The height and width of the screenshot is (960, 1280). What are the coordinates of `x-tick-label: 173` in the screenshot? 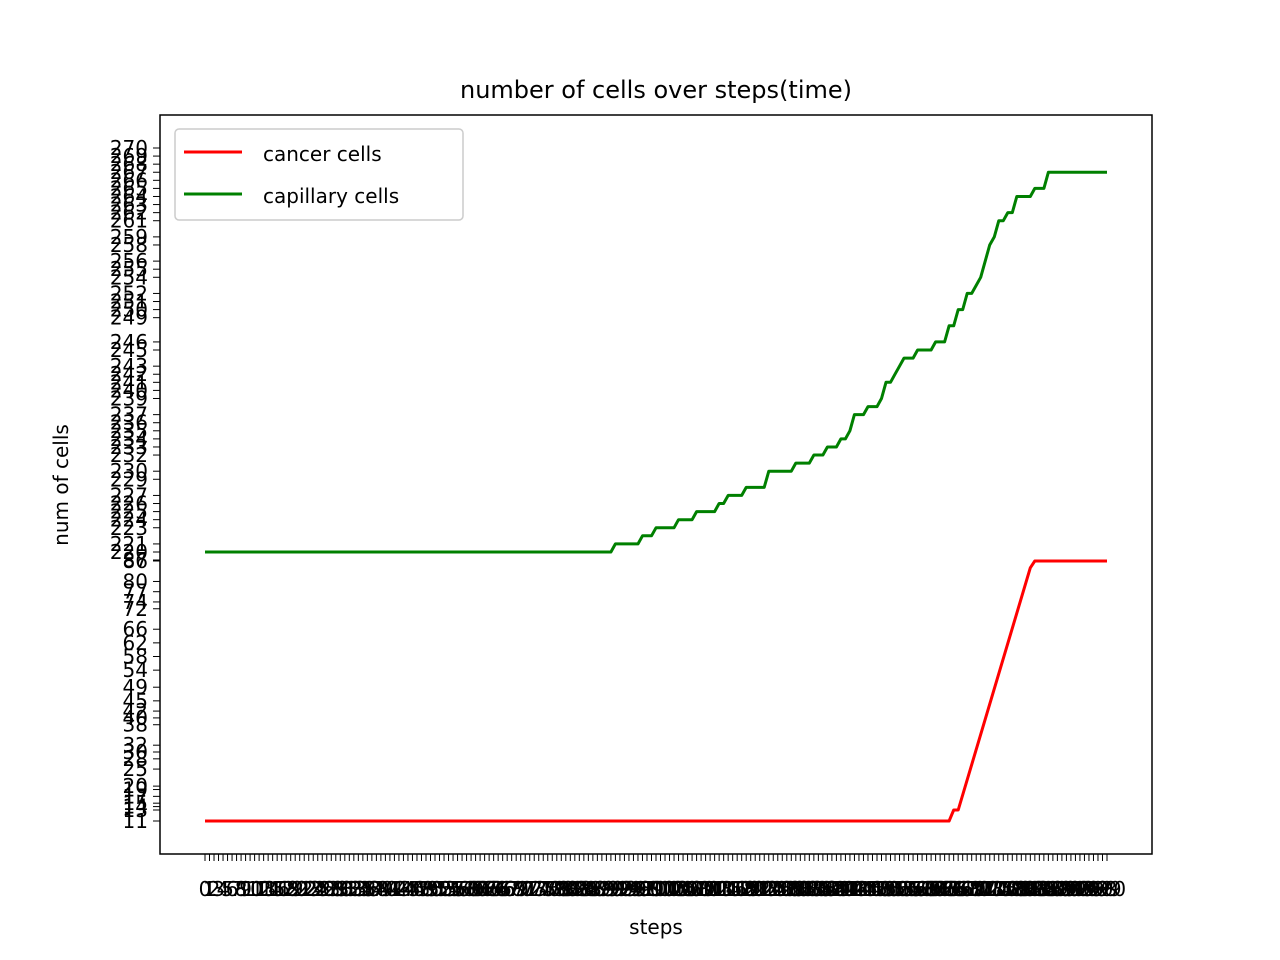 It's located at (985, 889).